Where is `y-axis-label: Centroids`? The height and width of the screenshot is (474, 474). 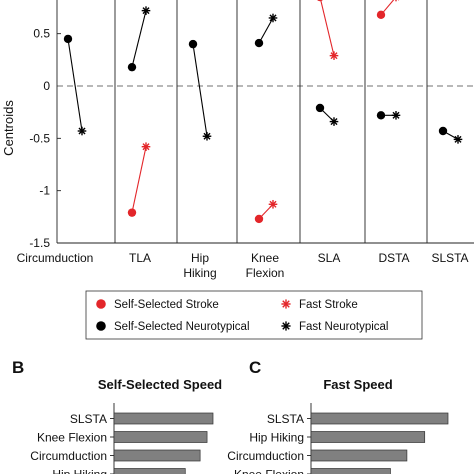
y-axis-label: Centroids is located at coordinates (8, 128).